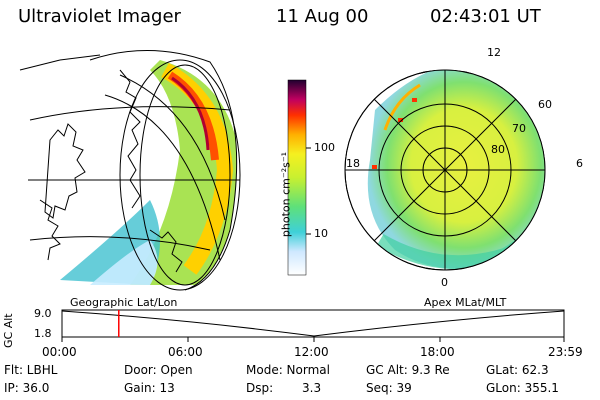 This screenshot has height=400, width=600. I want to click on colorbar-tick-100: 100, so click(324, 147).